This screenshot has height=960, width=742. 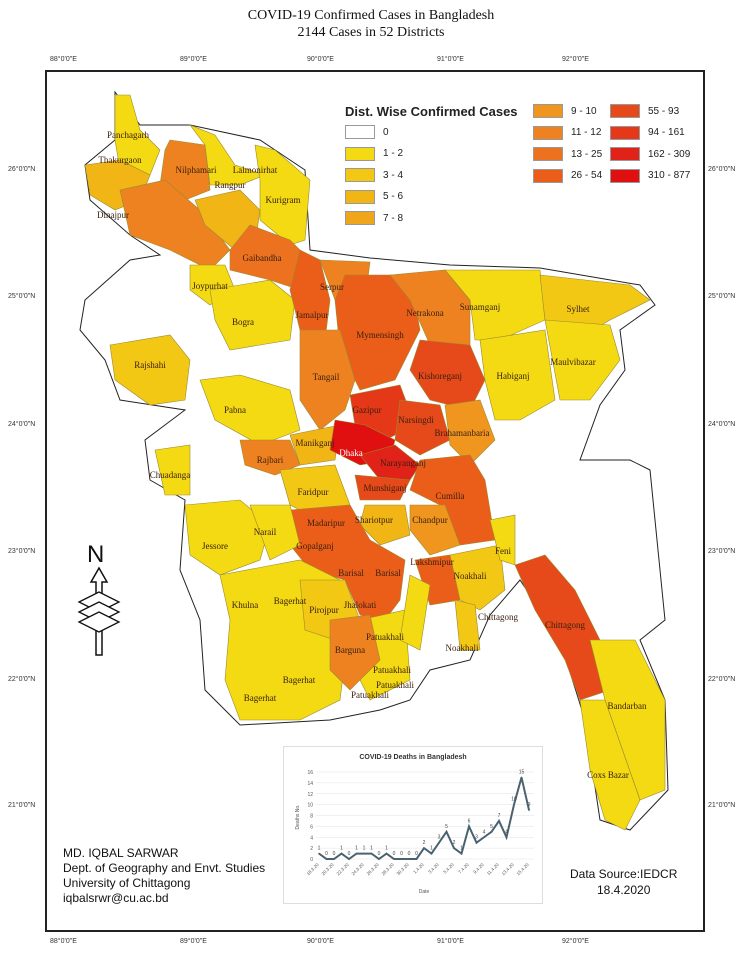 I want to click on legend-label: 5 - 6, so click(x=393, y=196).